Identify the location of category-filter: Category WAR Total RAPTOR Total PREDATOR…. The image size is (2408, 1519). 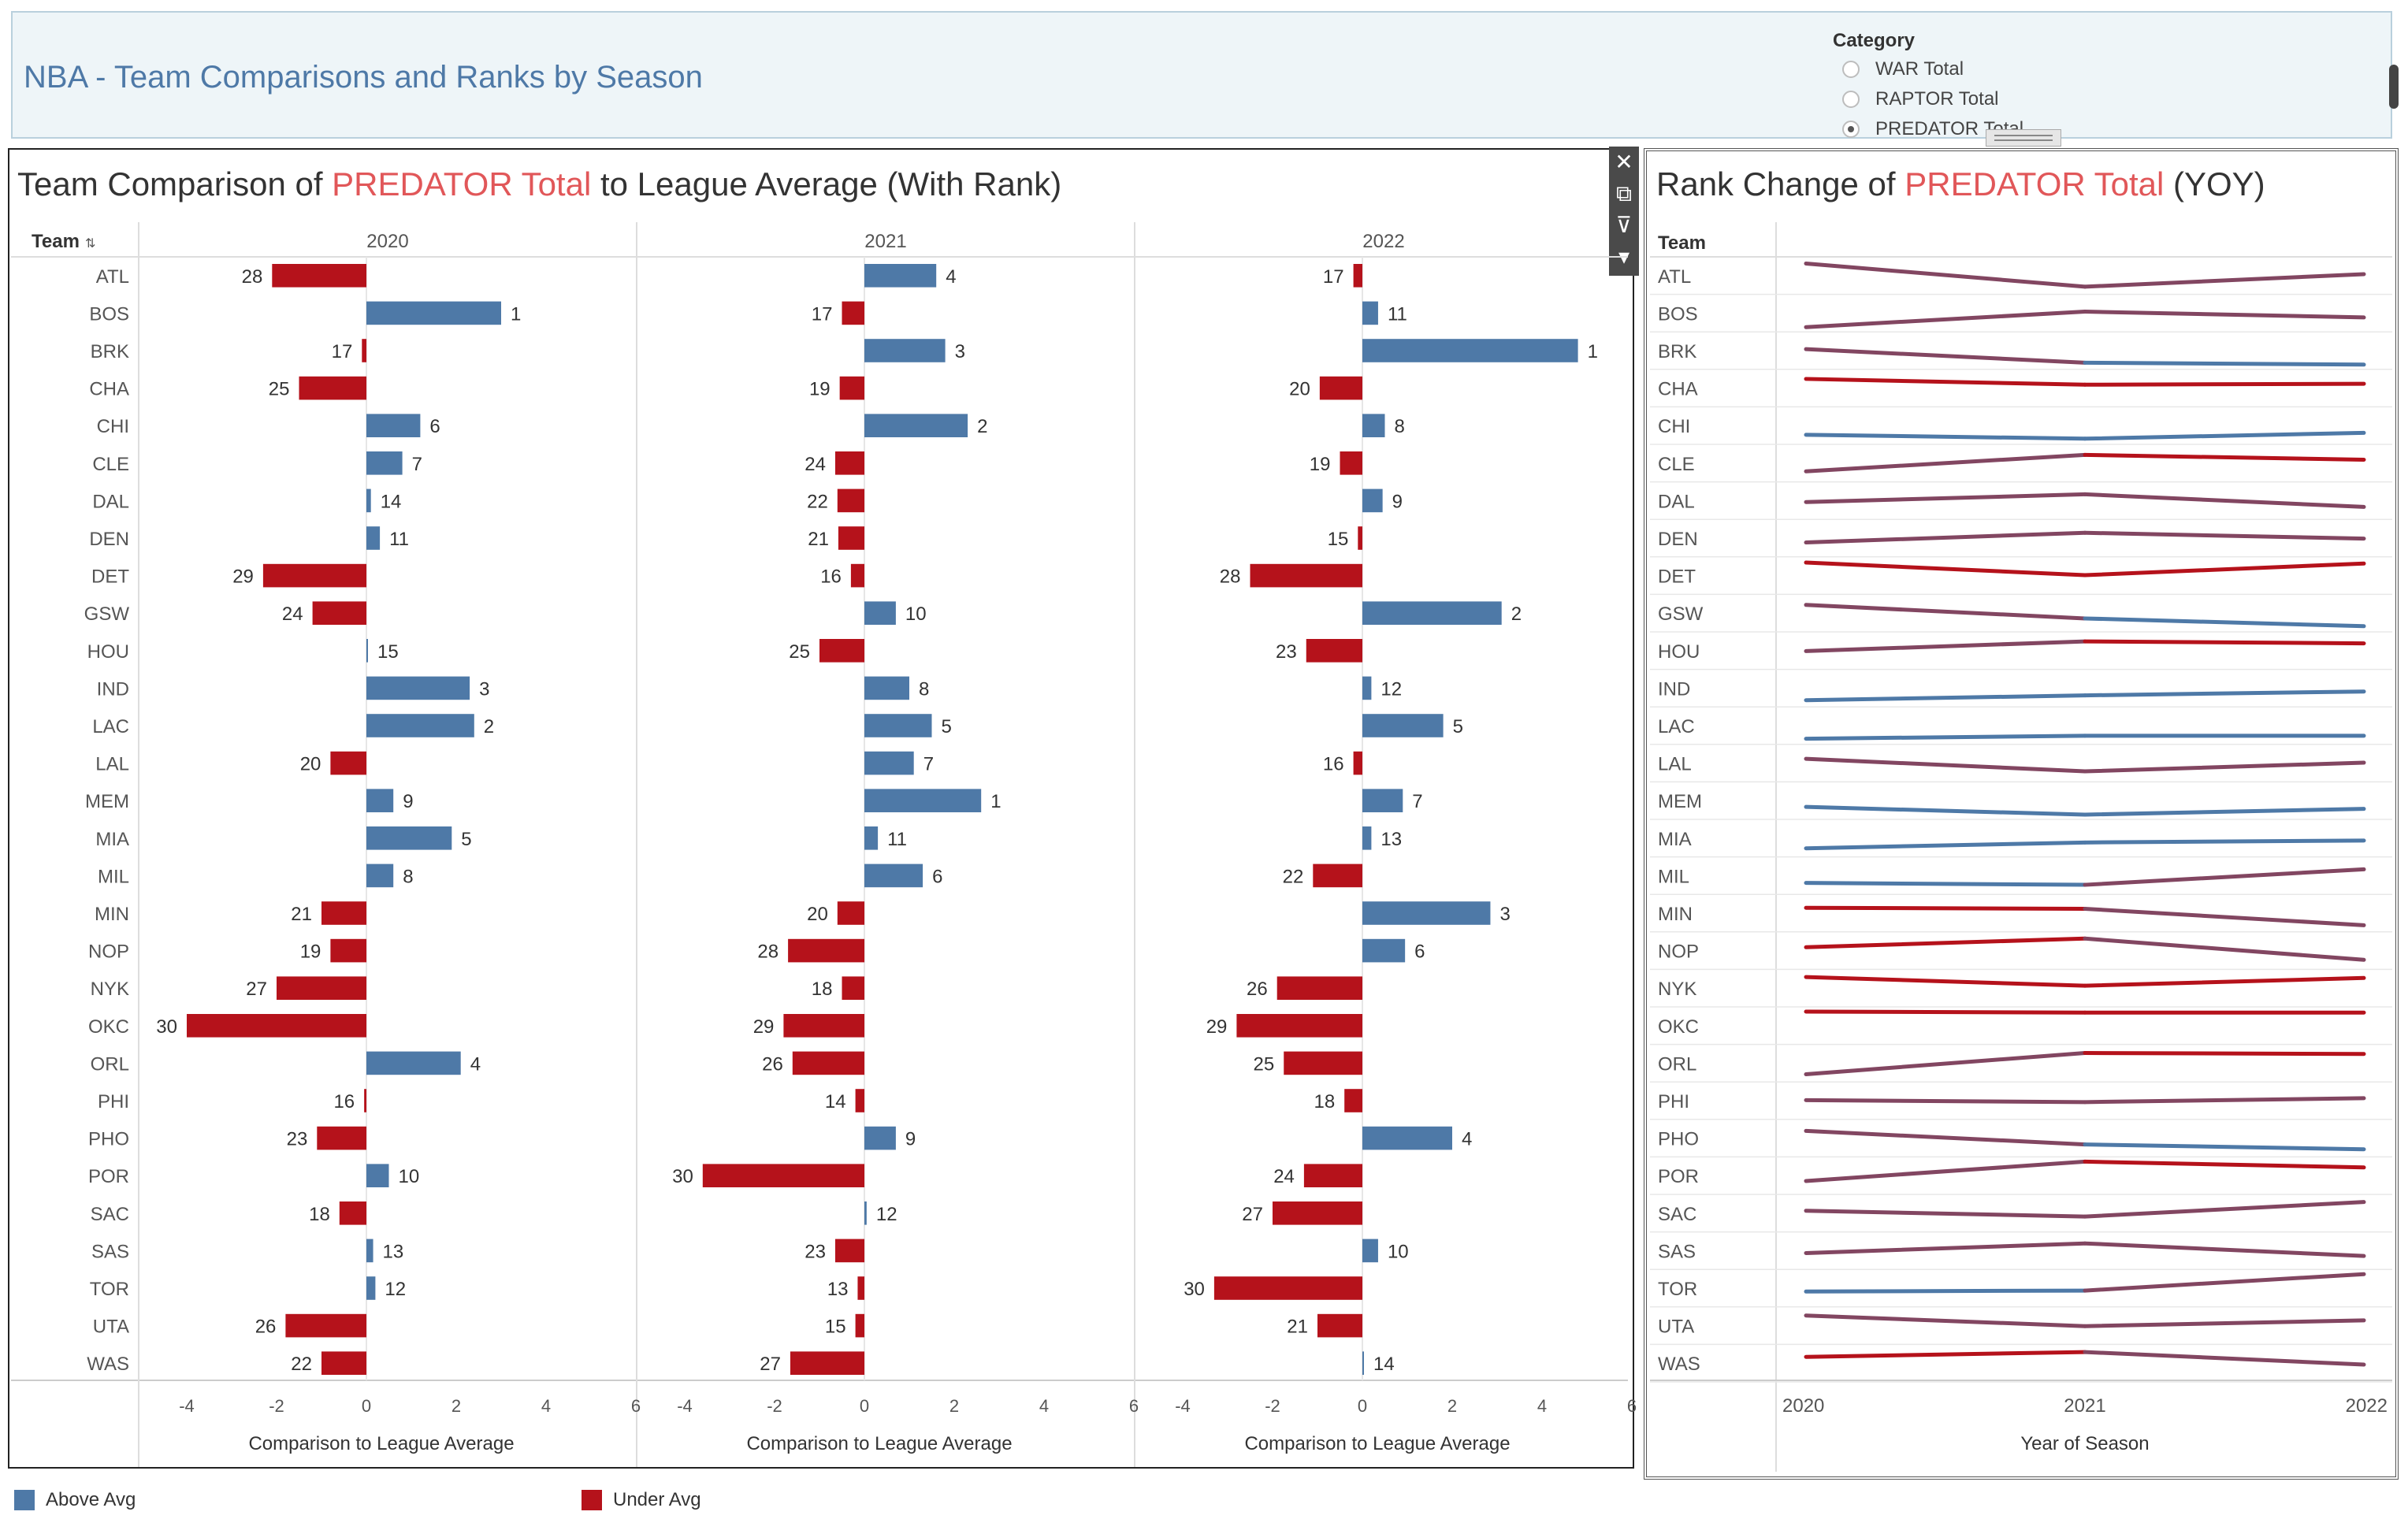
(2109, 78).